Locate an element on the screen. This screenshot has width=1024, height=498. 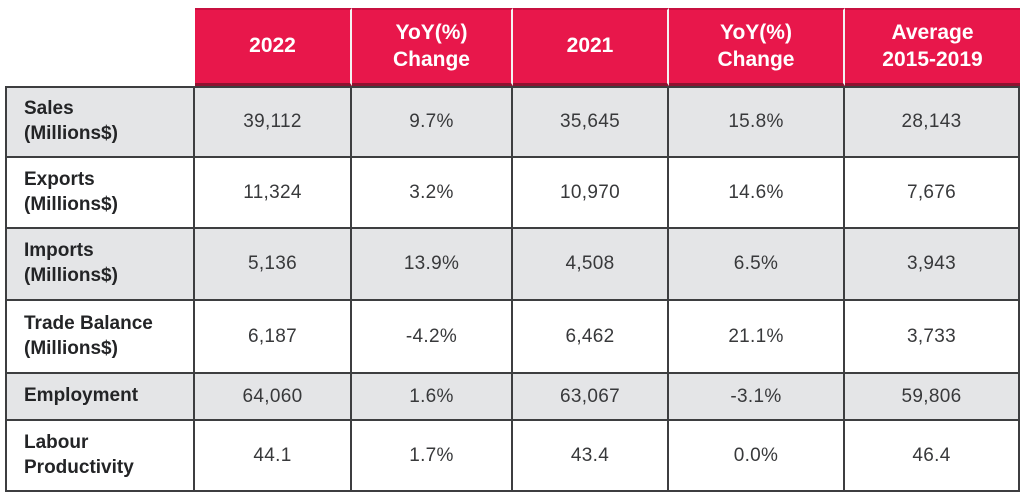
cell-imports-average: 3,943 is located at coordinates (932, 265).